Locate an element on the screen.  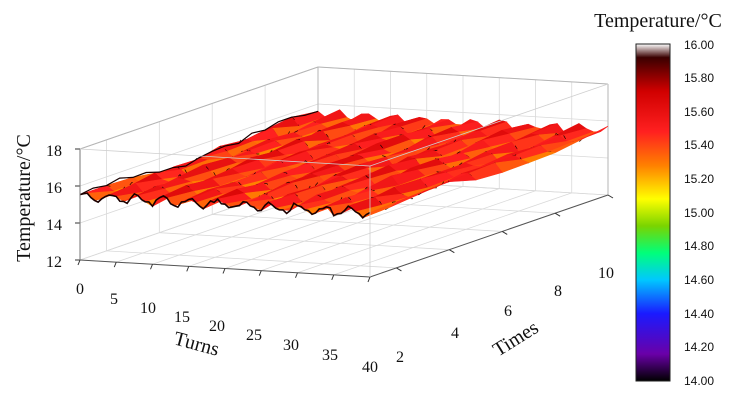
z-tick-label: 16 is located at coordinates (54, 188).